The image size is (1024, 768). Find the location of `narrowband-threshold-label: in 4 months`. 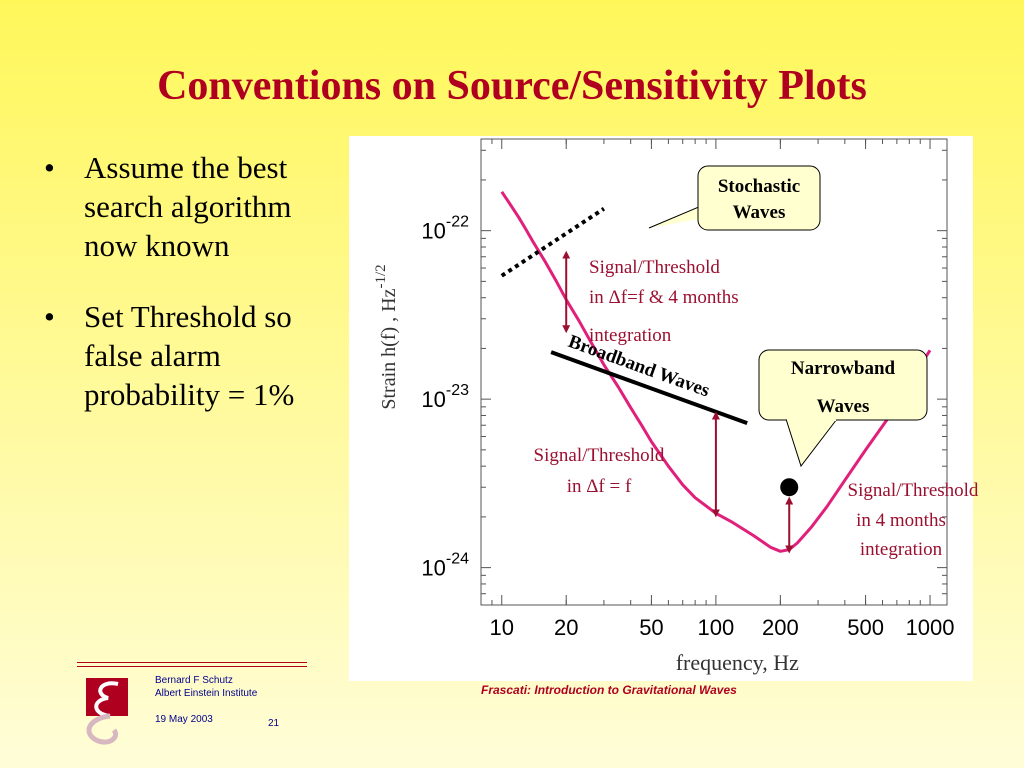

narrowband-threshold-label: in 4 months is located at coordinates (901, 520).